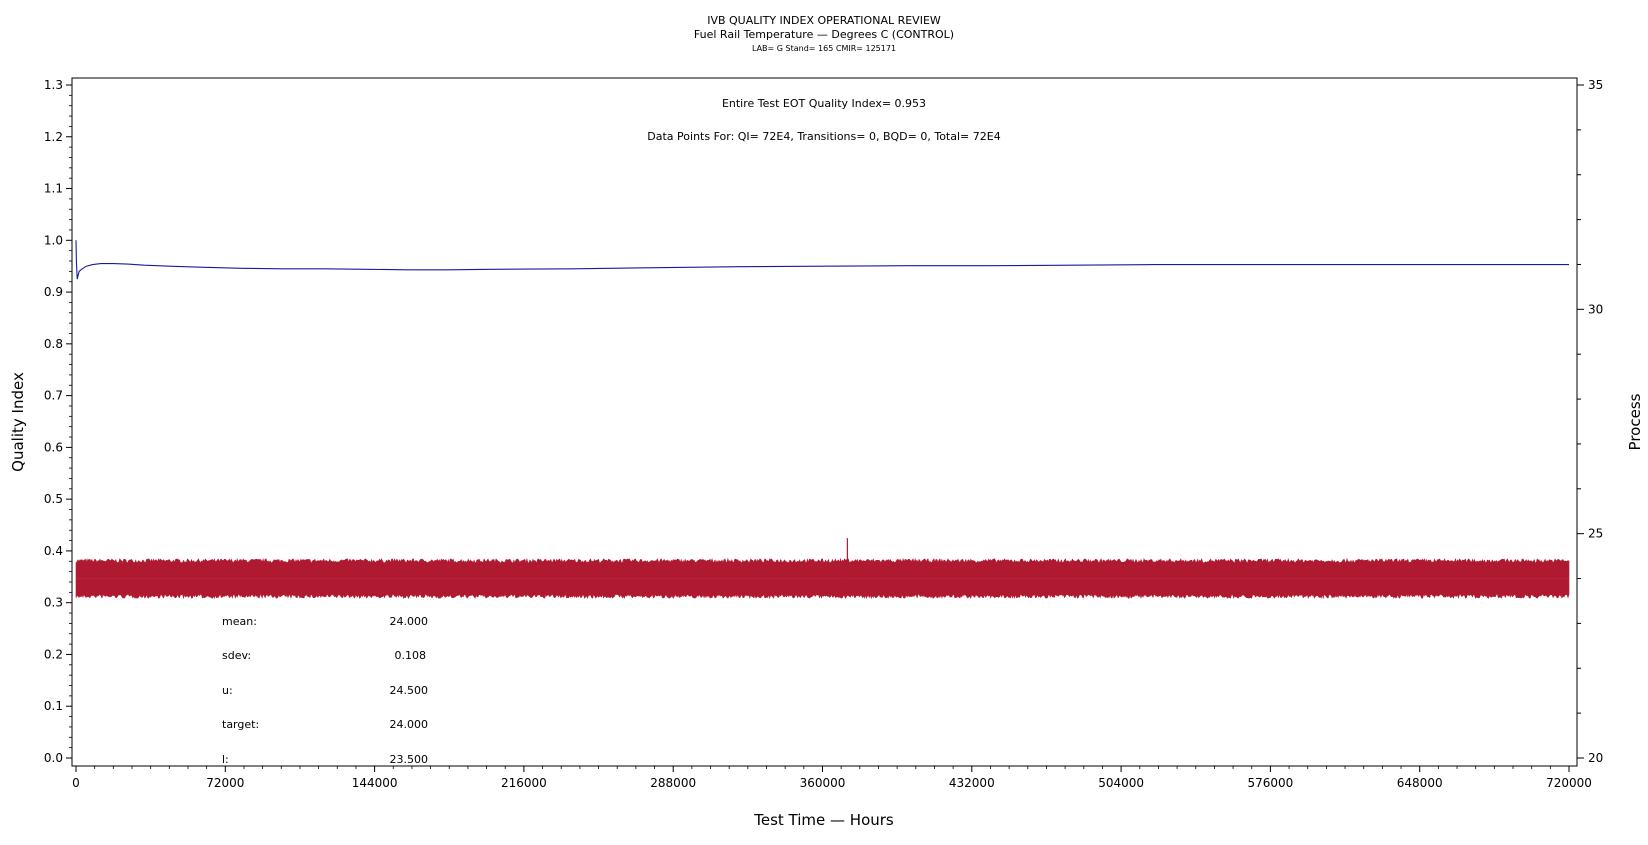  What do you see at coordinates (824, 48) in the screenshot?
I see `chart-subtitle-lab: LAB= G Stand= 165 CMIR= 125171` at bounding box center [824, 48].